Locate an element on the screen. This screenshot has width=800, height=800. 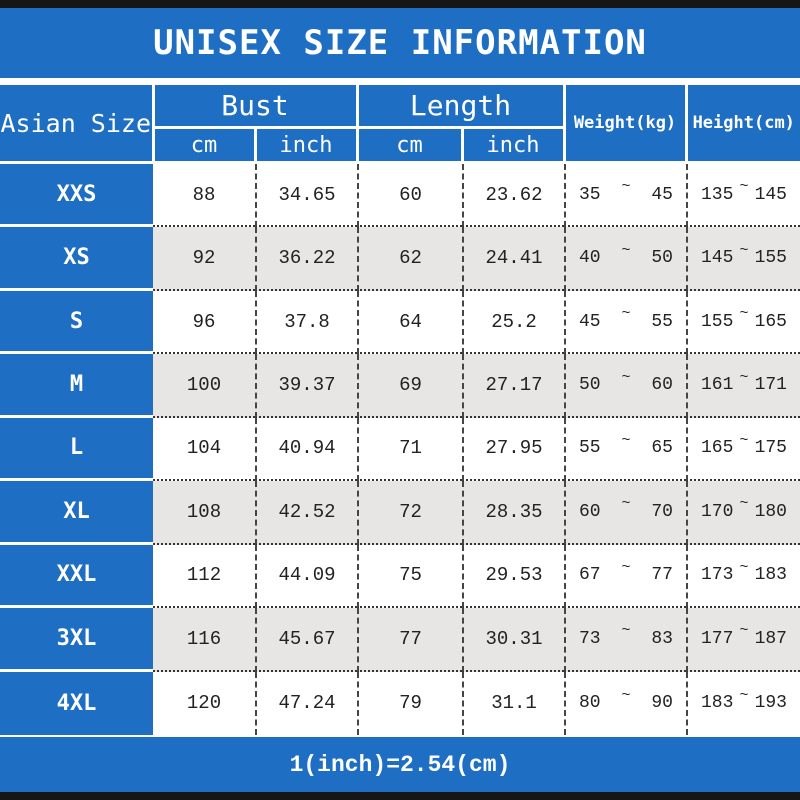
bust-inch-cell: 44.09 is located at coordinates (306, 576).